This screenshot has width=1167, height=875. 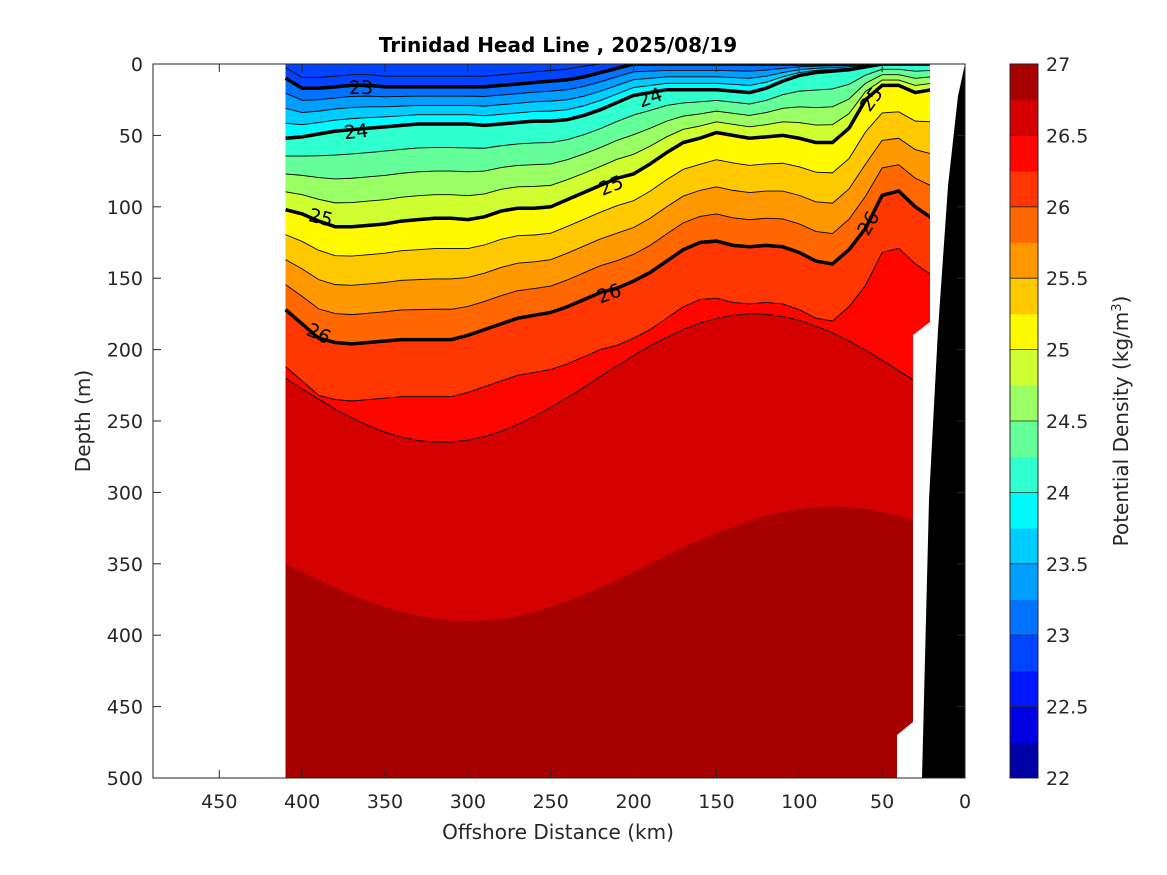 I want to click on colorbar-tick-label: 26, so click(x=1058, y=208).